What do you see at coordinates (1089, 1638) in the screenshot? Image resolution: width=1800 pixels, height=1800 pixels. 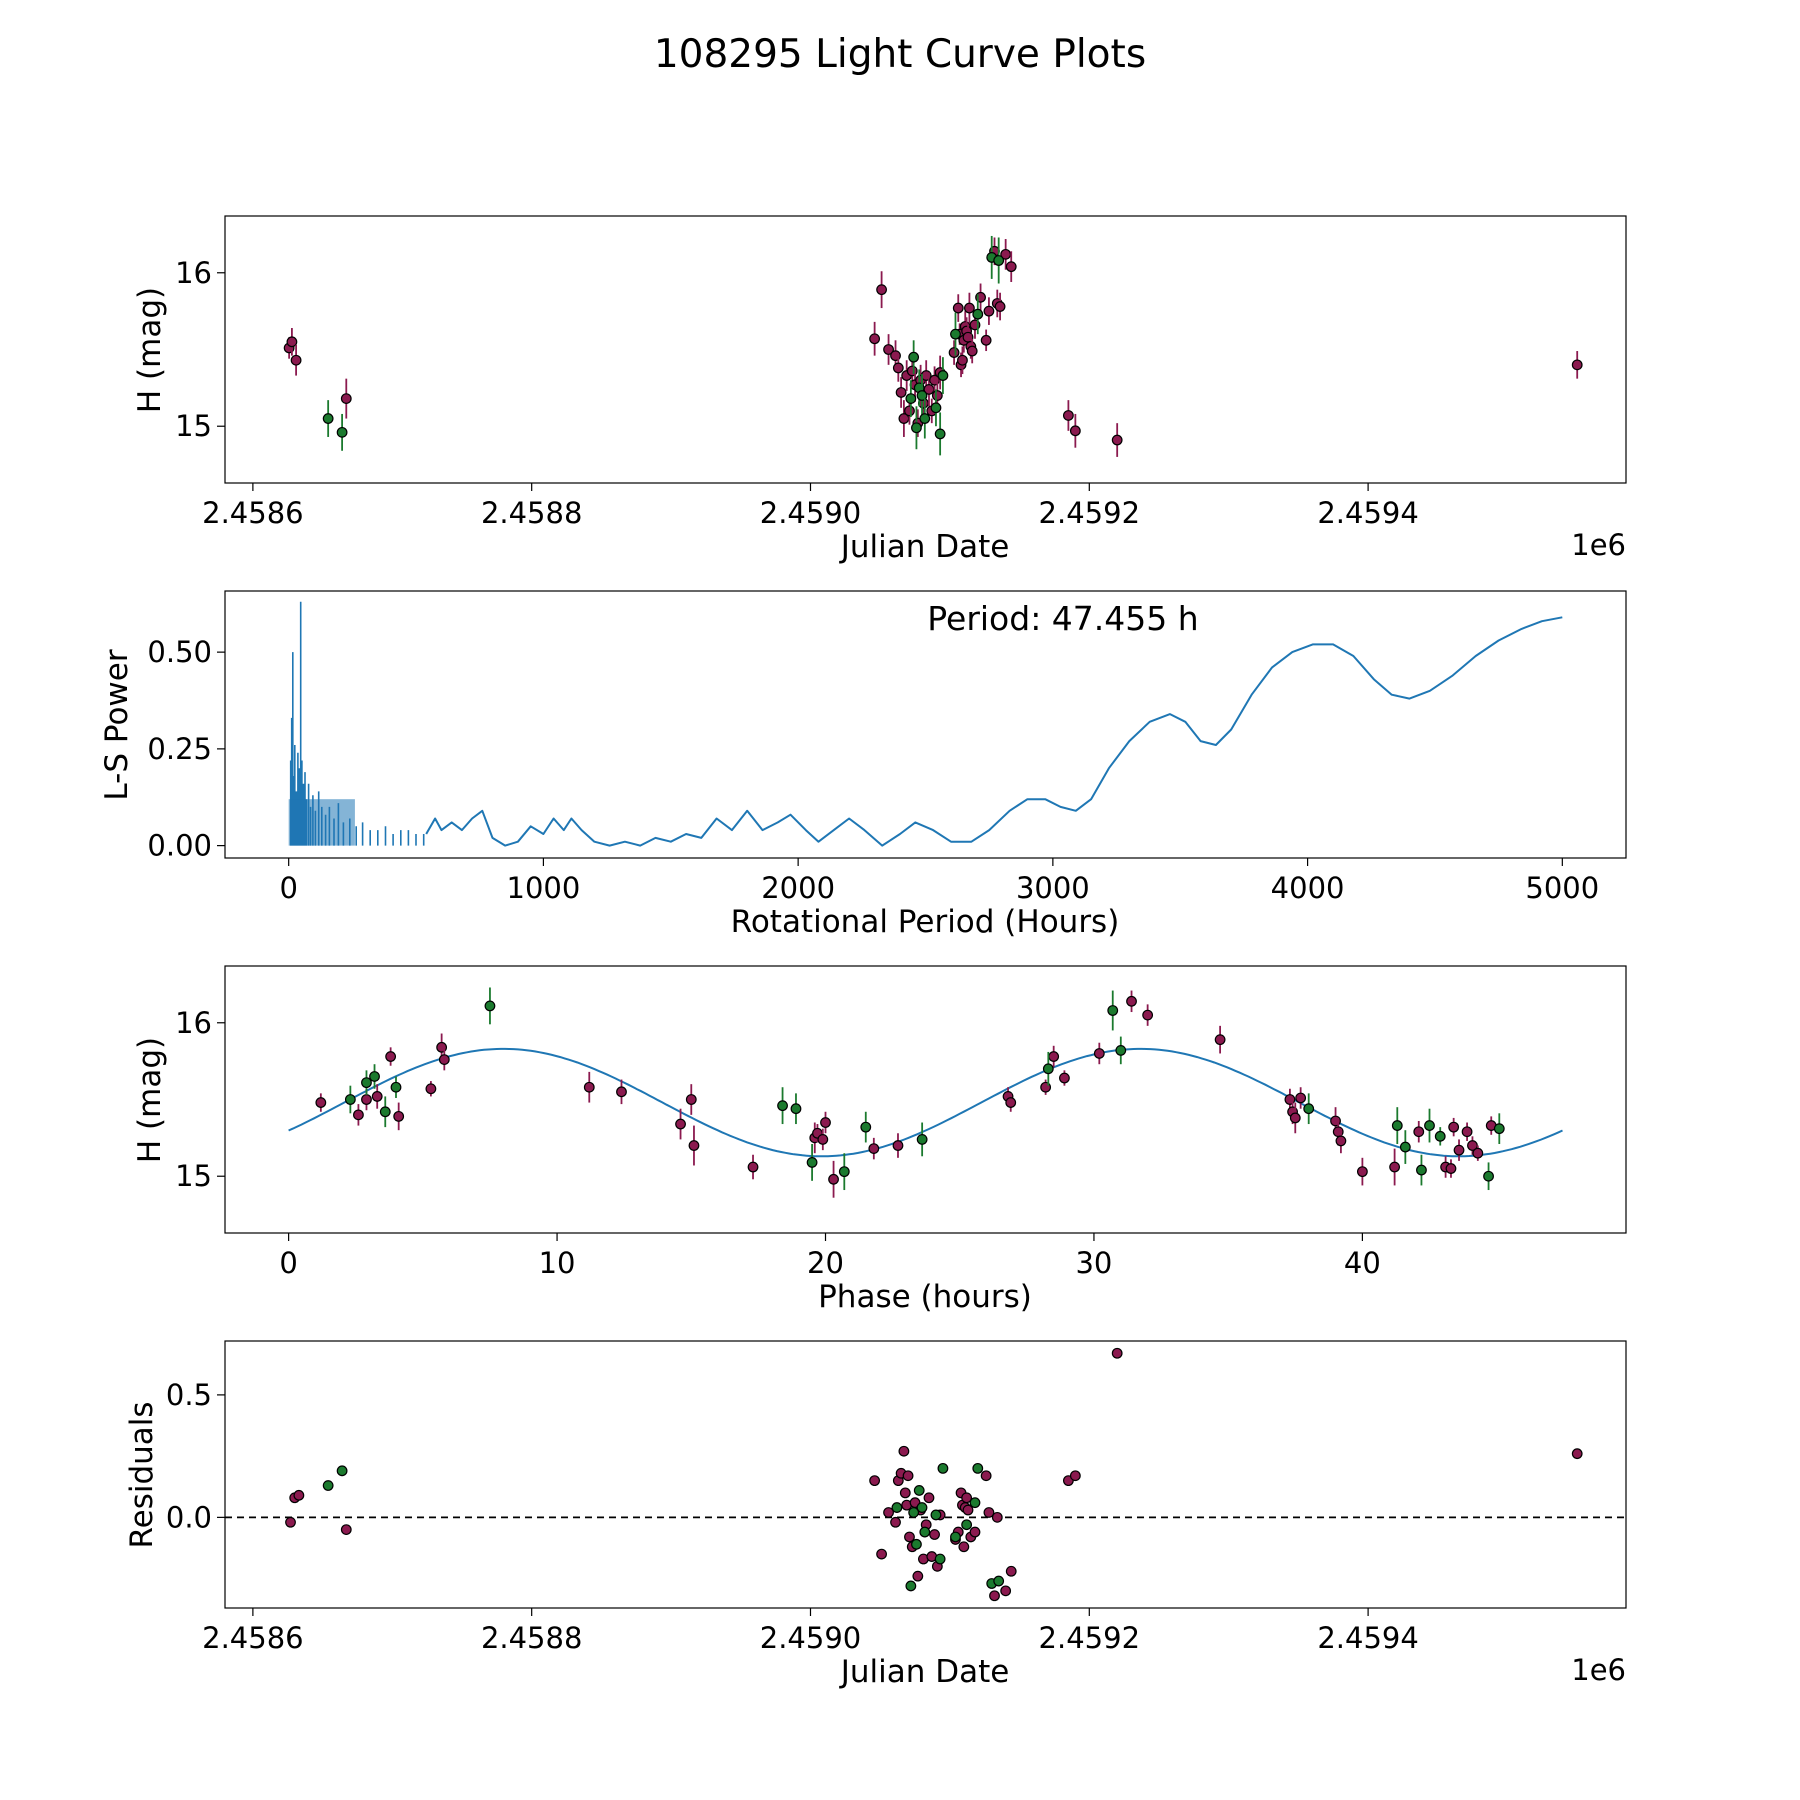 I see `residuals-xtick-label: 2.4592` at bounding box center [1089, 1638].